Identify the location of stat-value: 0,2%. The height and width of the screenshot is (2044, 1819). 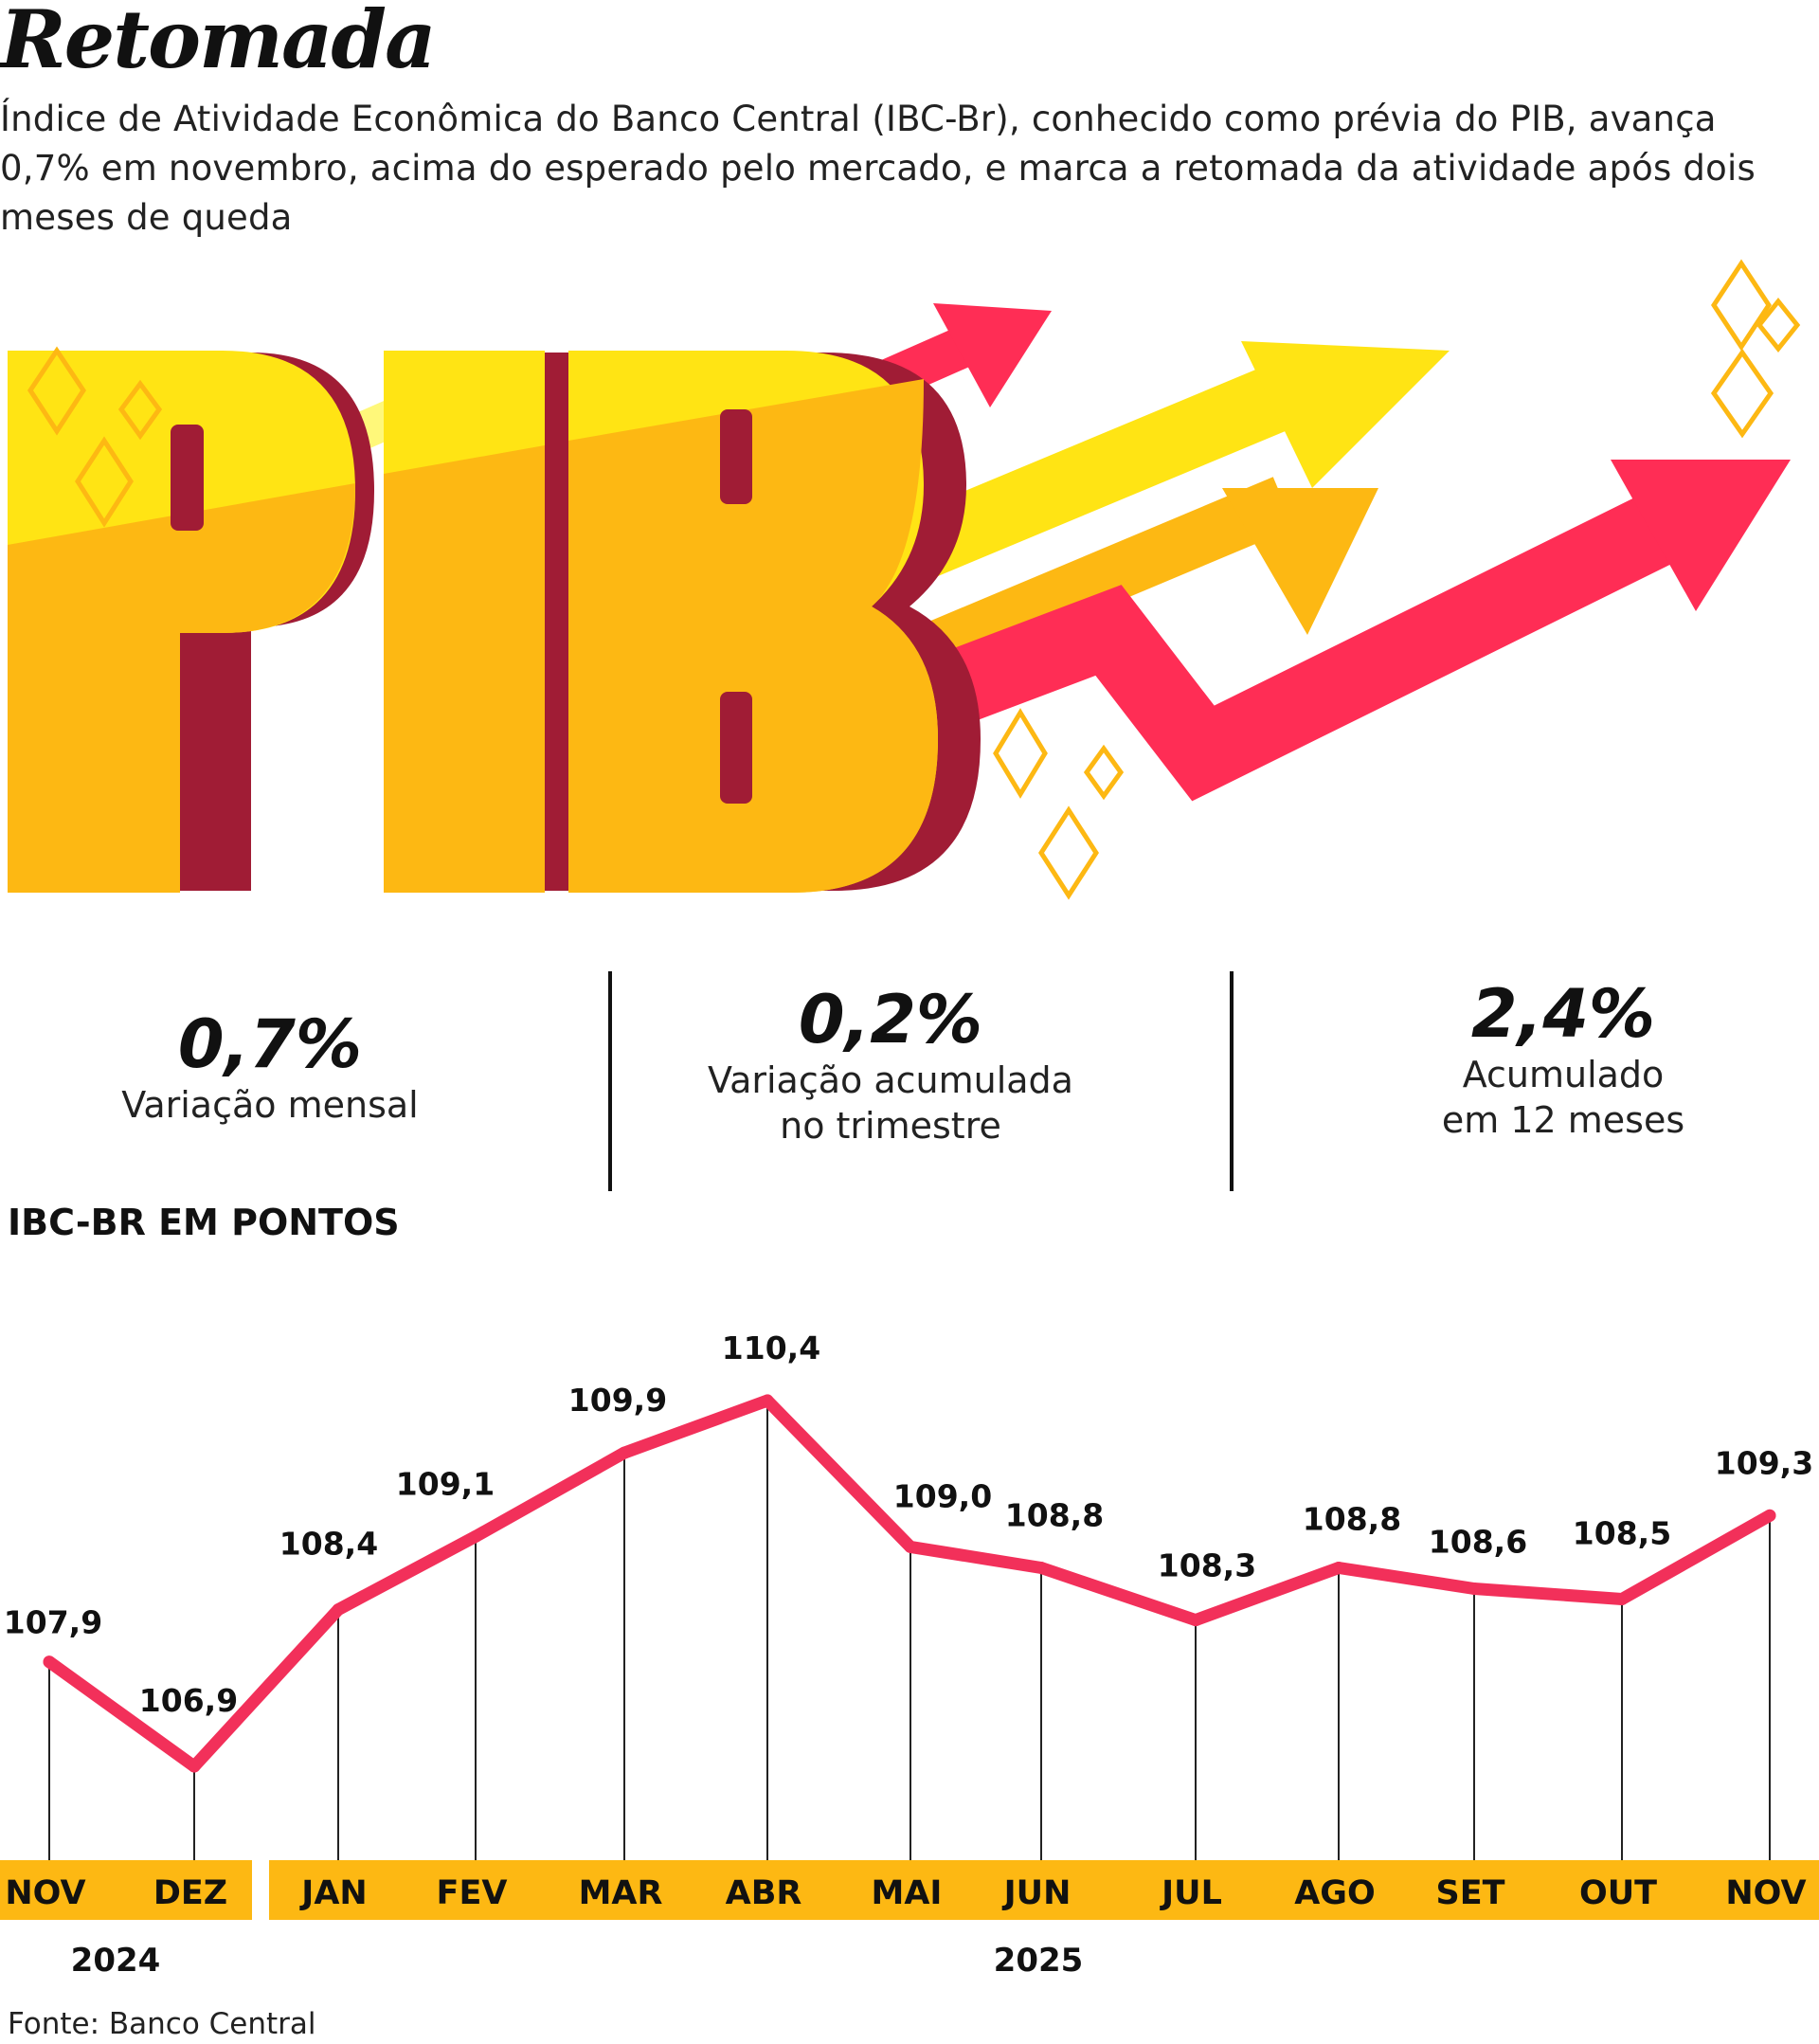
(890, 1019).